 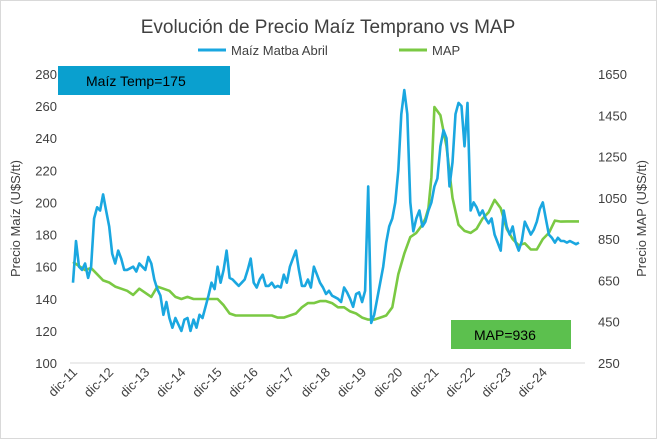 What do you see at coordinates (329, 50) in the screenshot?
I see `legend: Maíz Matba Abril MAP` at bounding box center [329, 50].